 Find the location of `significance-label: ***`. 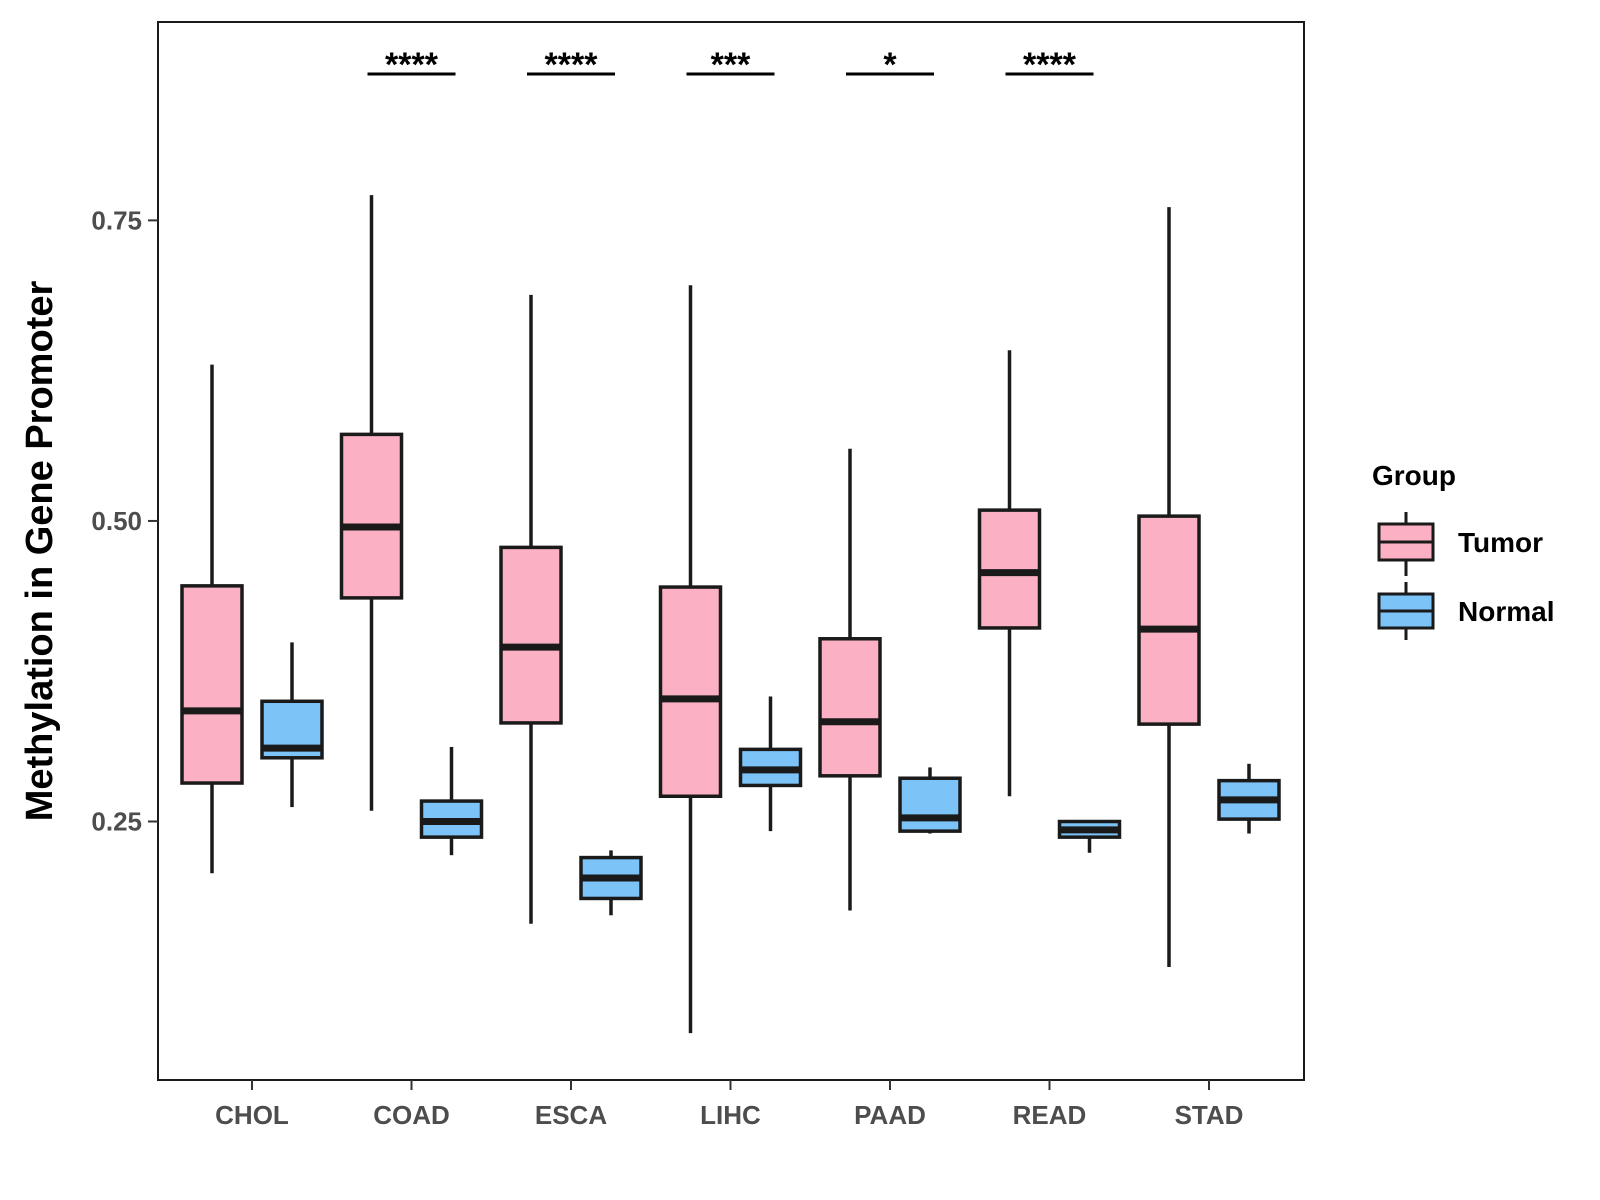

significance-label: *** is located at coordinates (731, 65).